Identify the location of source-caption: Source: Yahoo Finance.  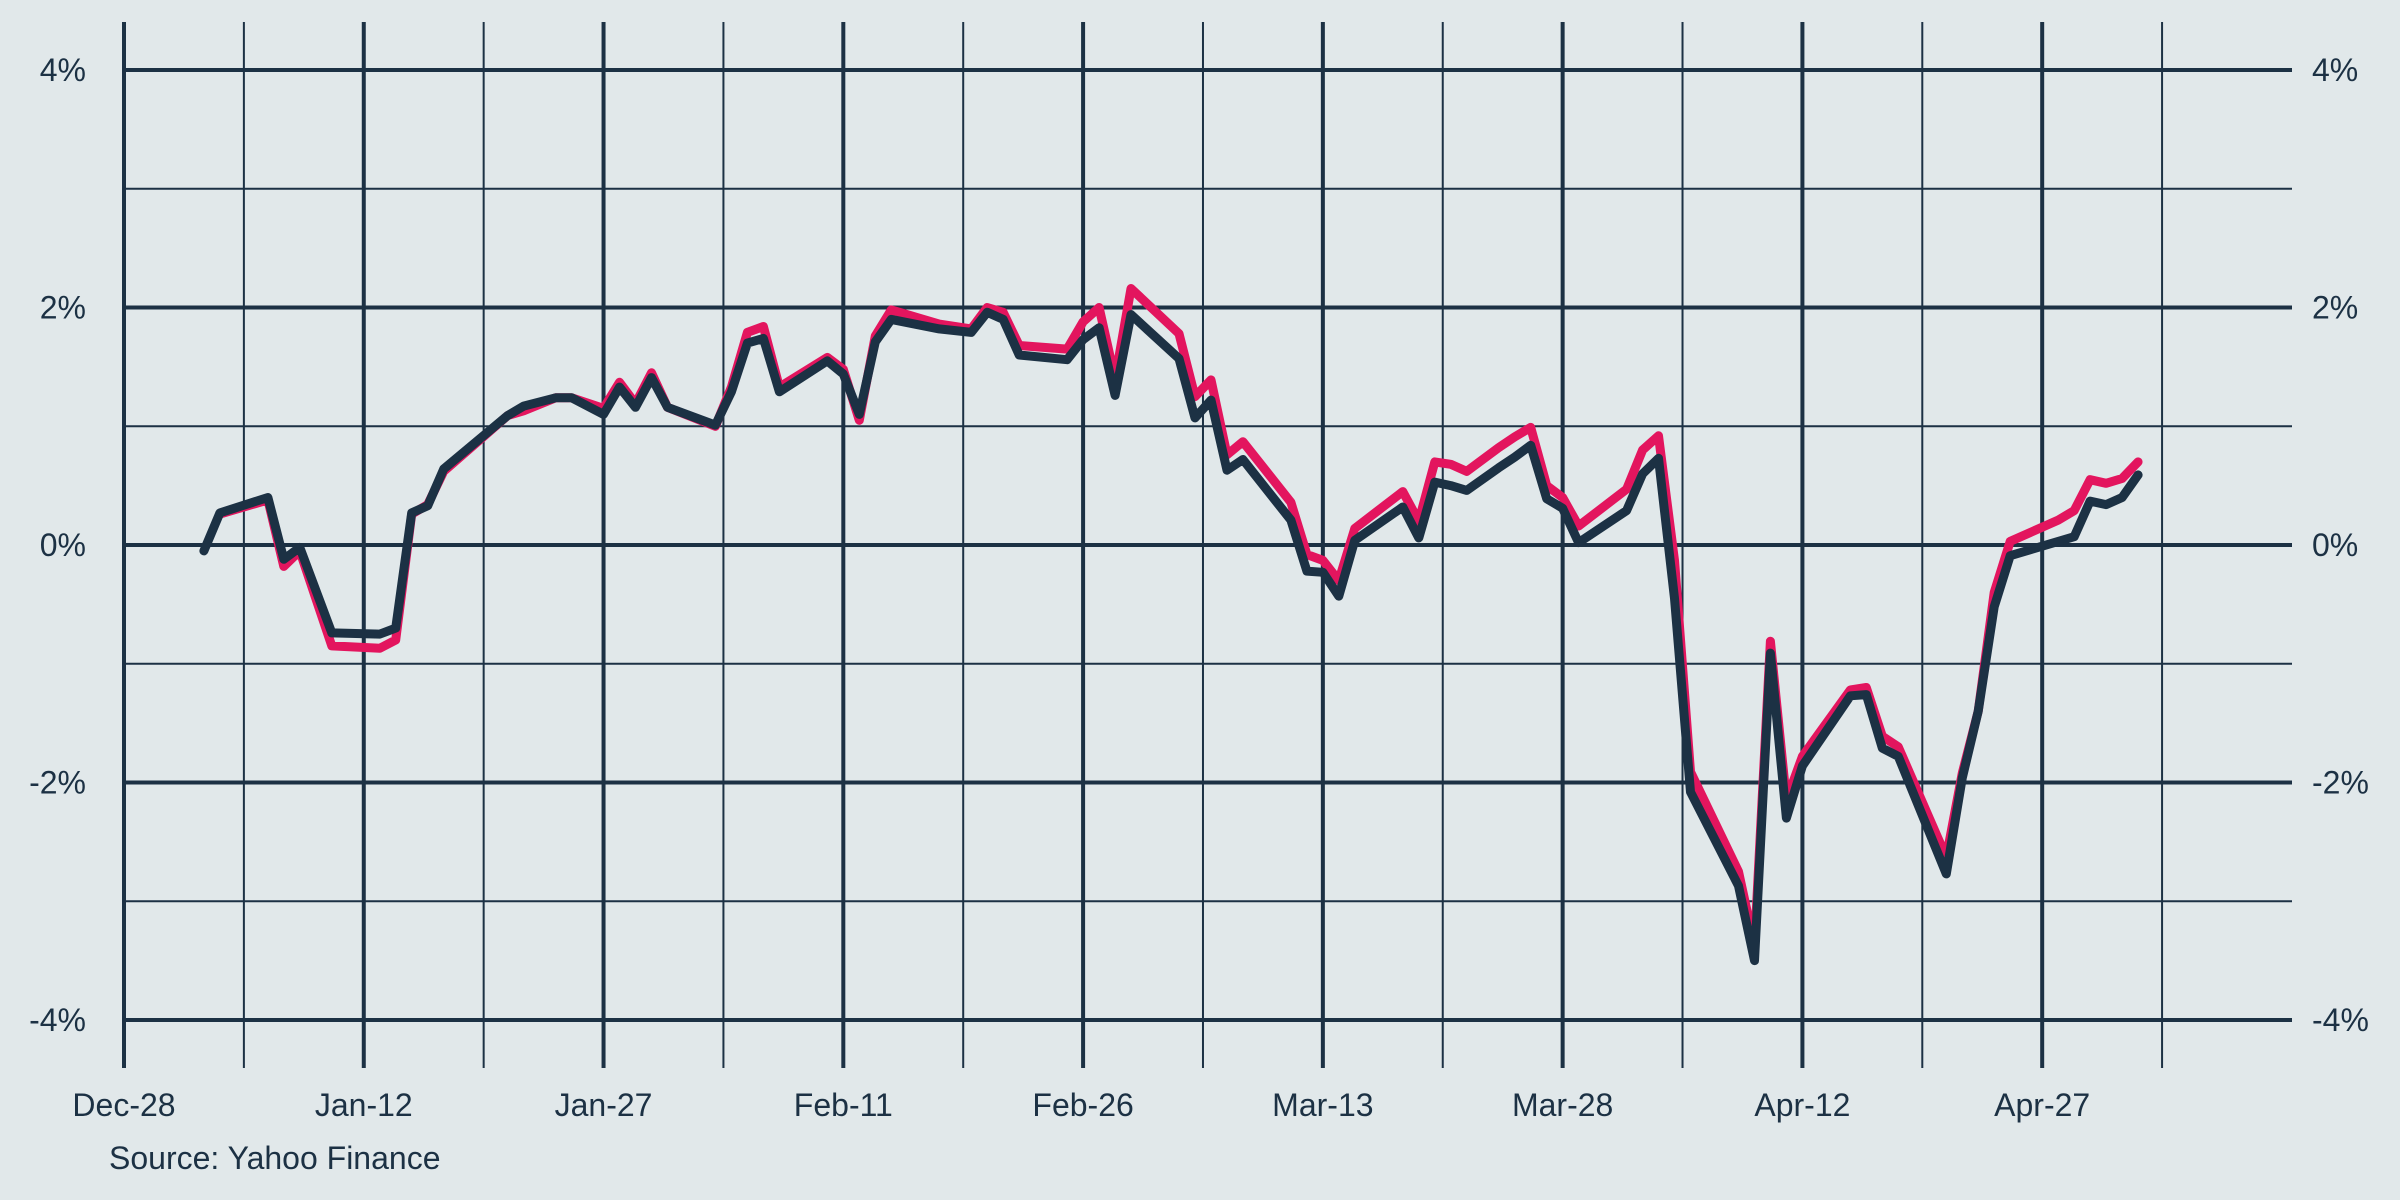
(274, 1158).